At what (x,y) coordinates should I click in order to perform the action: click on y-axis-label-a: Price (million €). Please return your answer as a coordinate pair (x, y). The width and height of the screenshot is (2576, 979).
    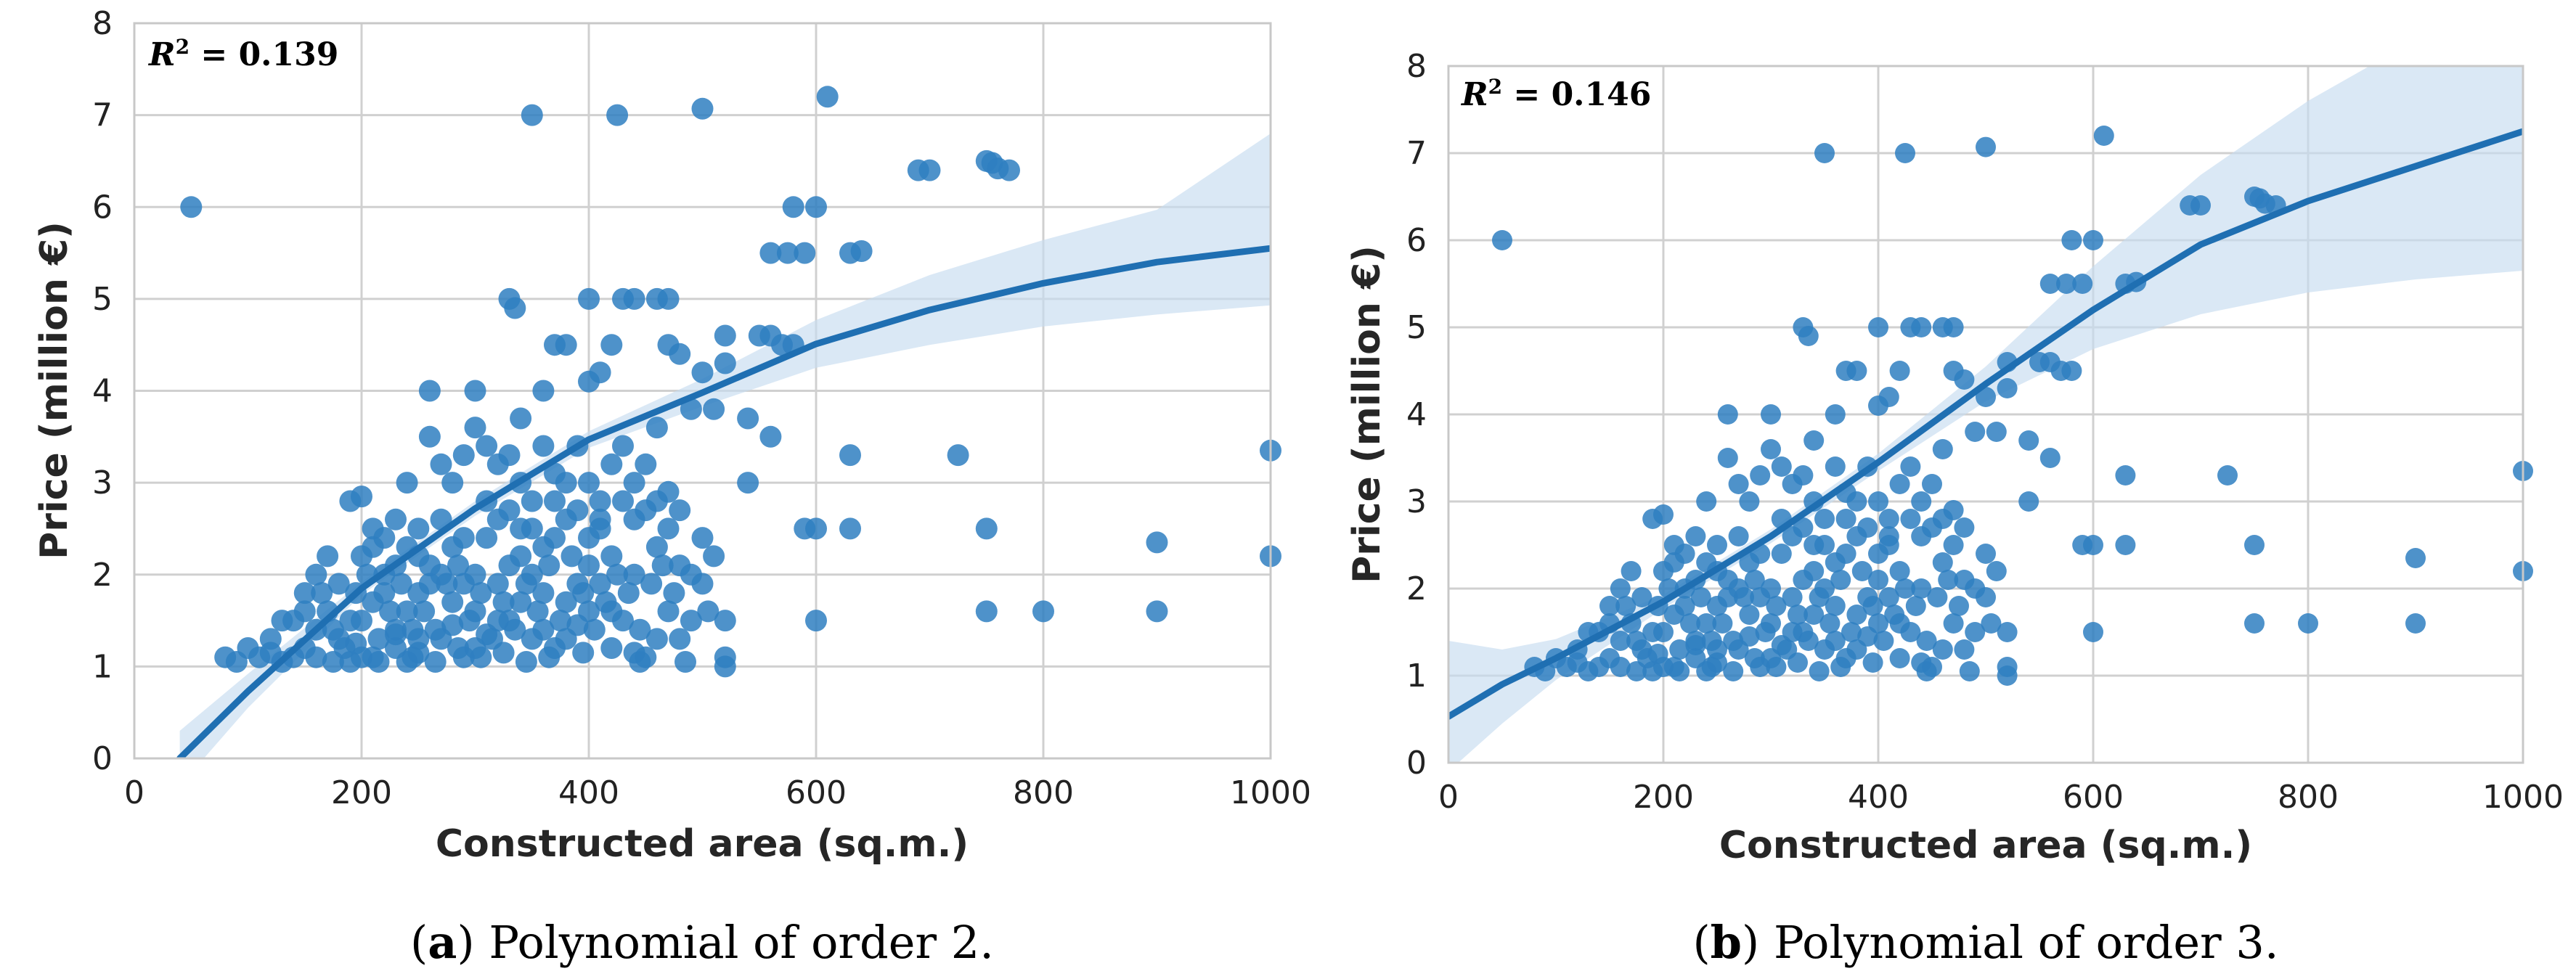
    Looking at the image, I should click on (54, 390).